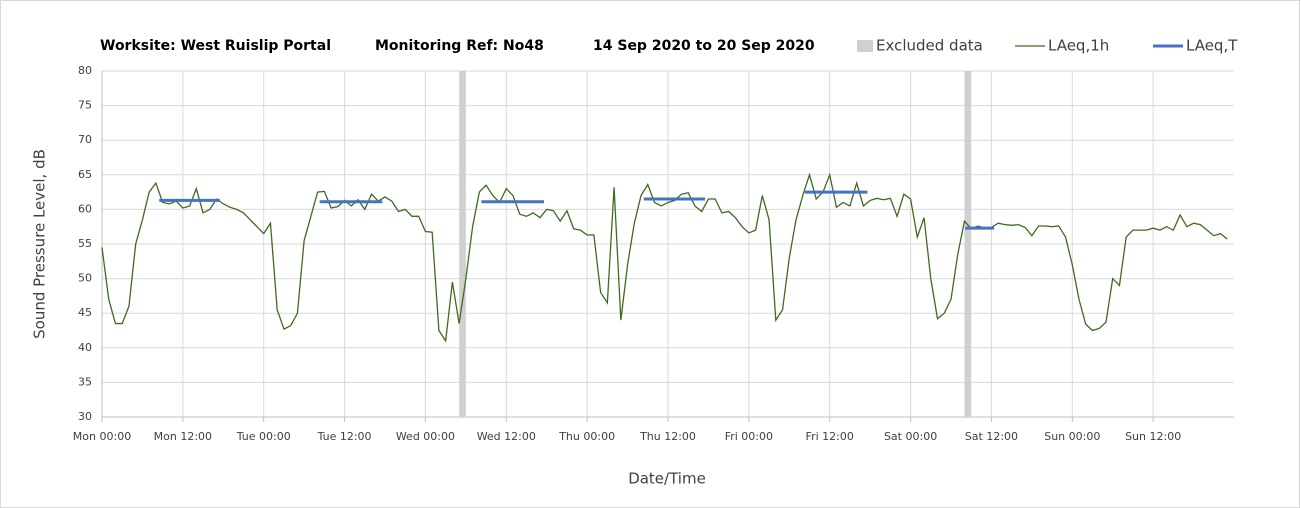 This screenshot has width=1301, height=508. What do you see at coordinates (215, 46) in the screenshot?
I see `title-site: Worksite: West Ruislip Portal` at bounding box center [215, 46].